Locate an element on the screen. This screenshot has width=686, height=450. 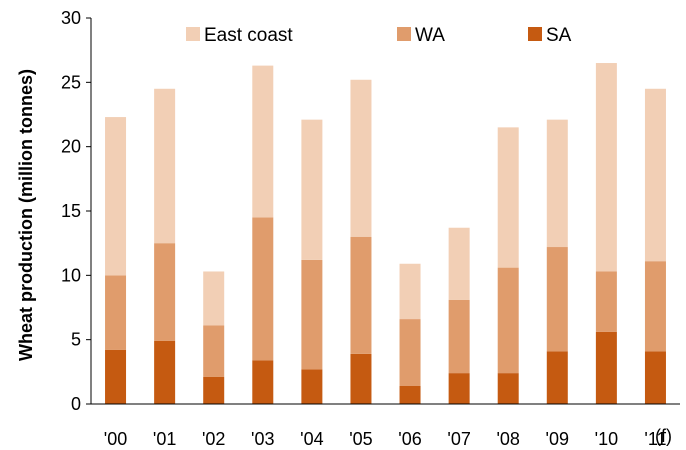
legend-swatch-wa is located at coordinates (404, 34).